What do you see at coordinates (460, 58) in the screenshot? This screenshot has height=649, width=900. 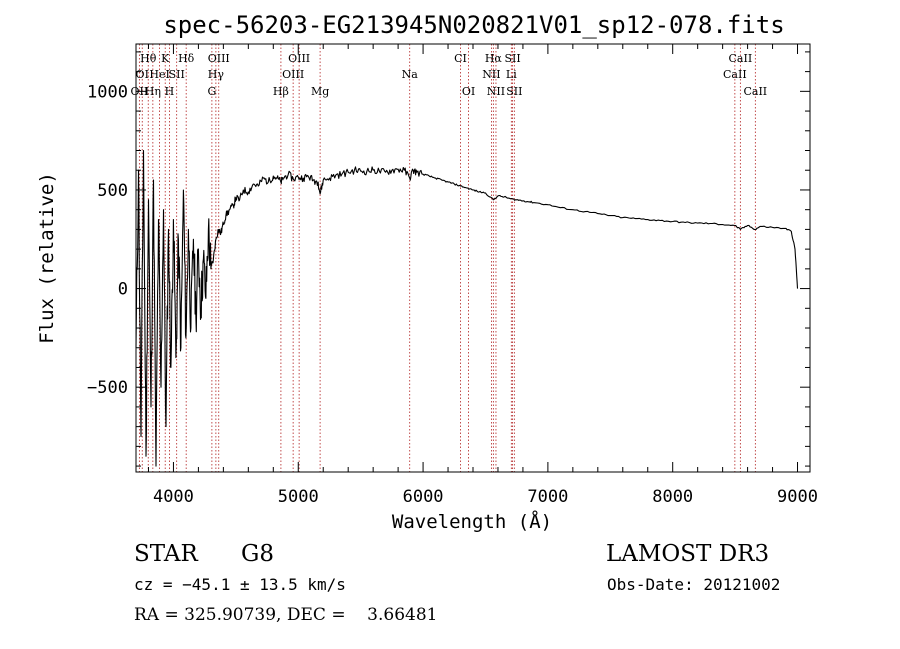 I see `marker-label: CI` at bounding box center [460, 58].